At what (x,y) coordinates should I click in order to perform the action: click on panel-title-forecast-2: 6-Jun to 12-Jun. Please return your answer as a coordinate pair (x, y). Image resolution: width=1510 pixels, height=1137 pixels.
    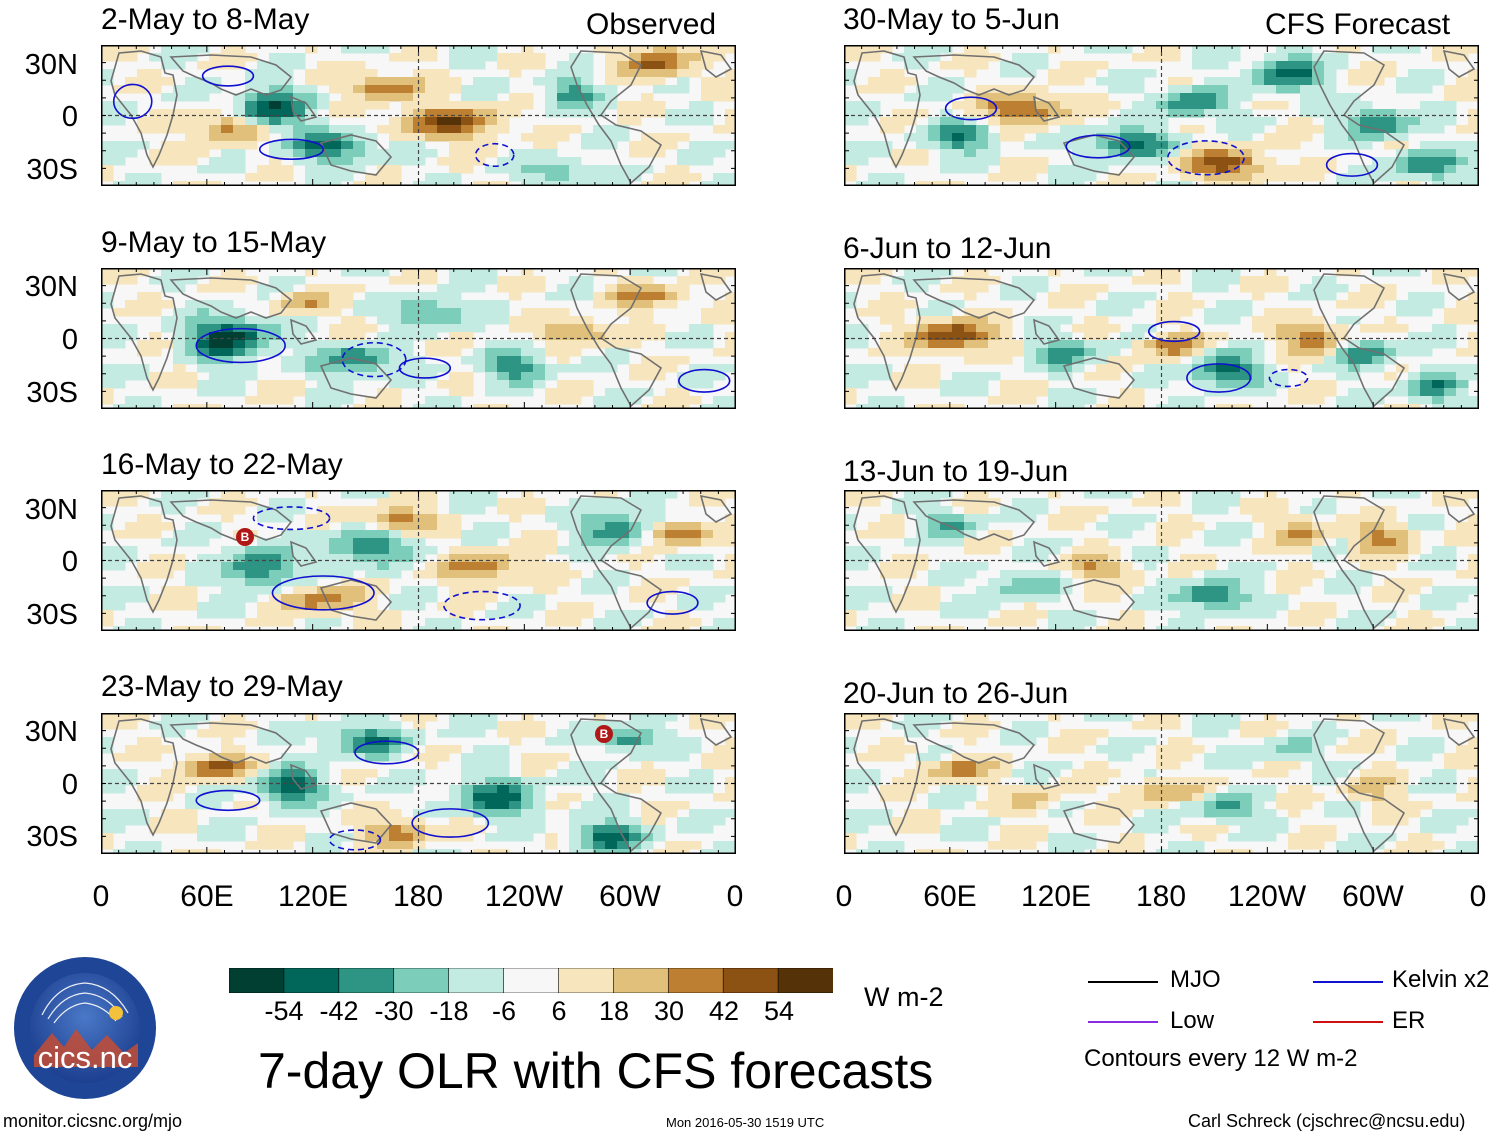
    Looking at the image, I should click on (947, 248).